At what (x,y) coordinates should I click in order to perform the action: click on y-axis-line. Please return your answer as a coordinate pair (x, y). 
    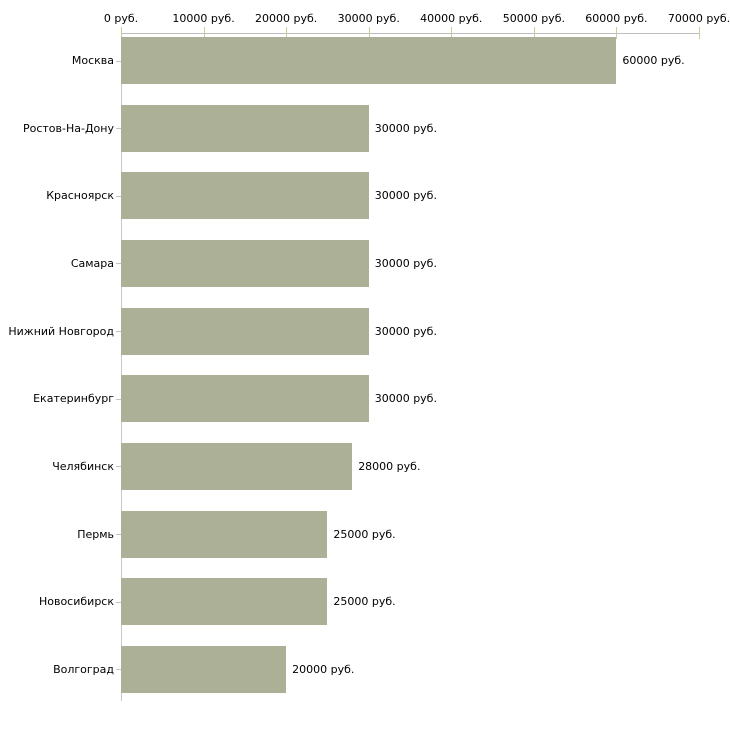
    Looking at the image, I should click on (121, 367).